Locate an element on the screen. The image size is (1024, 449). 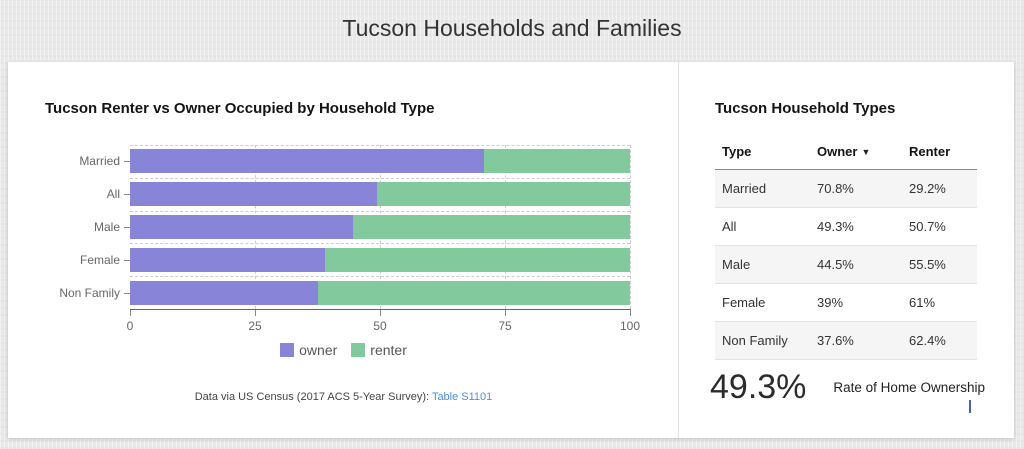
bar-married-owner is located at coordinates (307, 161).